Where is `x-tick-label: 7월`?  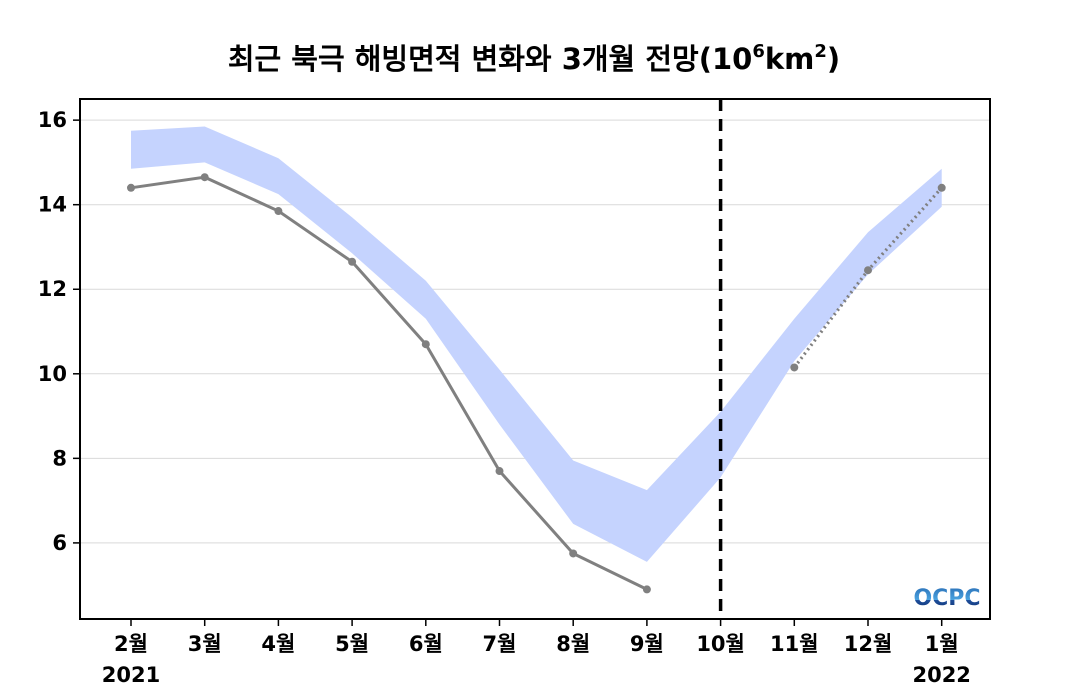
x-tick-label: 7월 is located at coordinates (500, 644).